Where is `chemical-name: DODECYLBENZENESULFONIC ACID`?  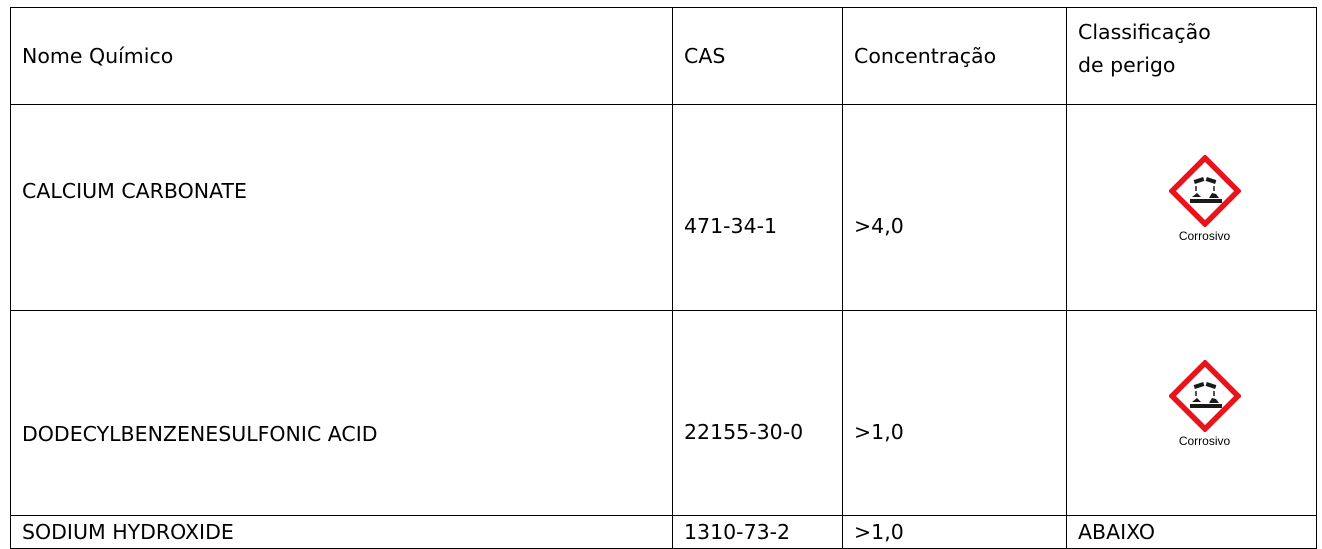 chemical-name: DODECYLBENZENESULFONIC ACID is located at coordinates (200, 433).